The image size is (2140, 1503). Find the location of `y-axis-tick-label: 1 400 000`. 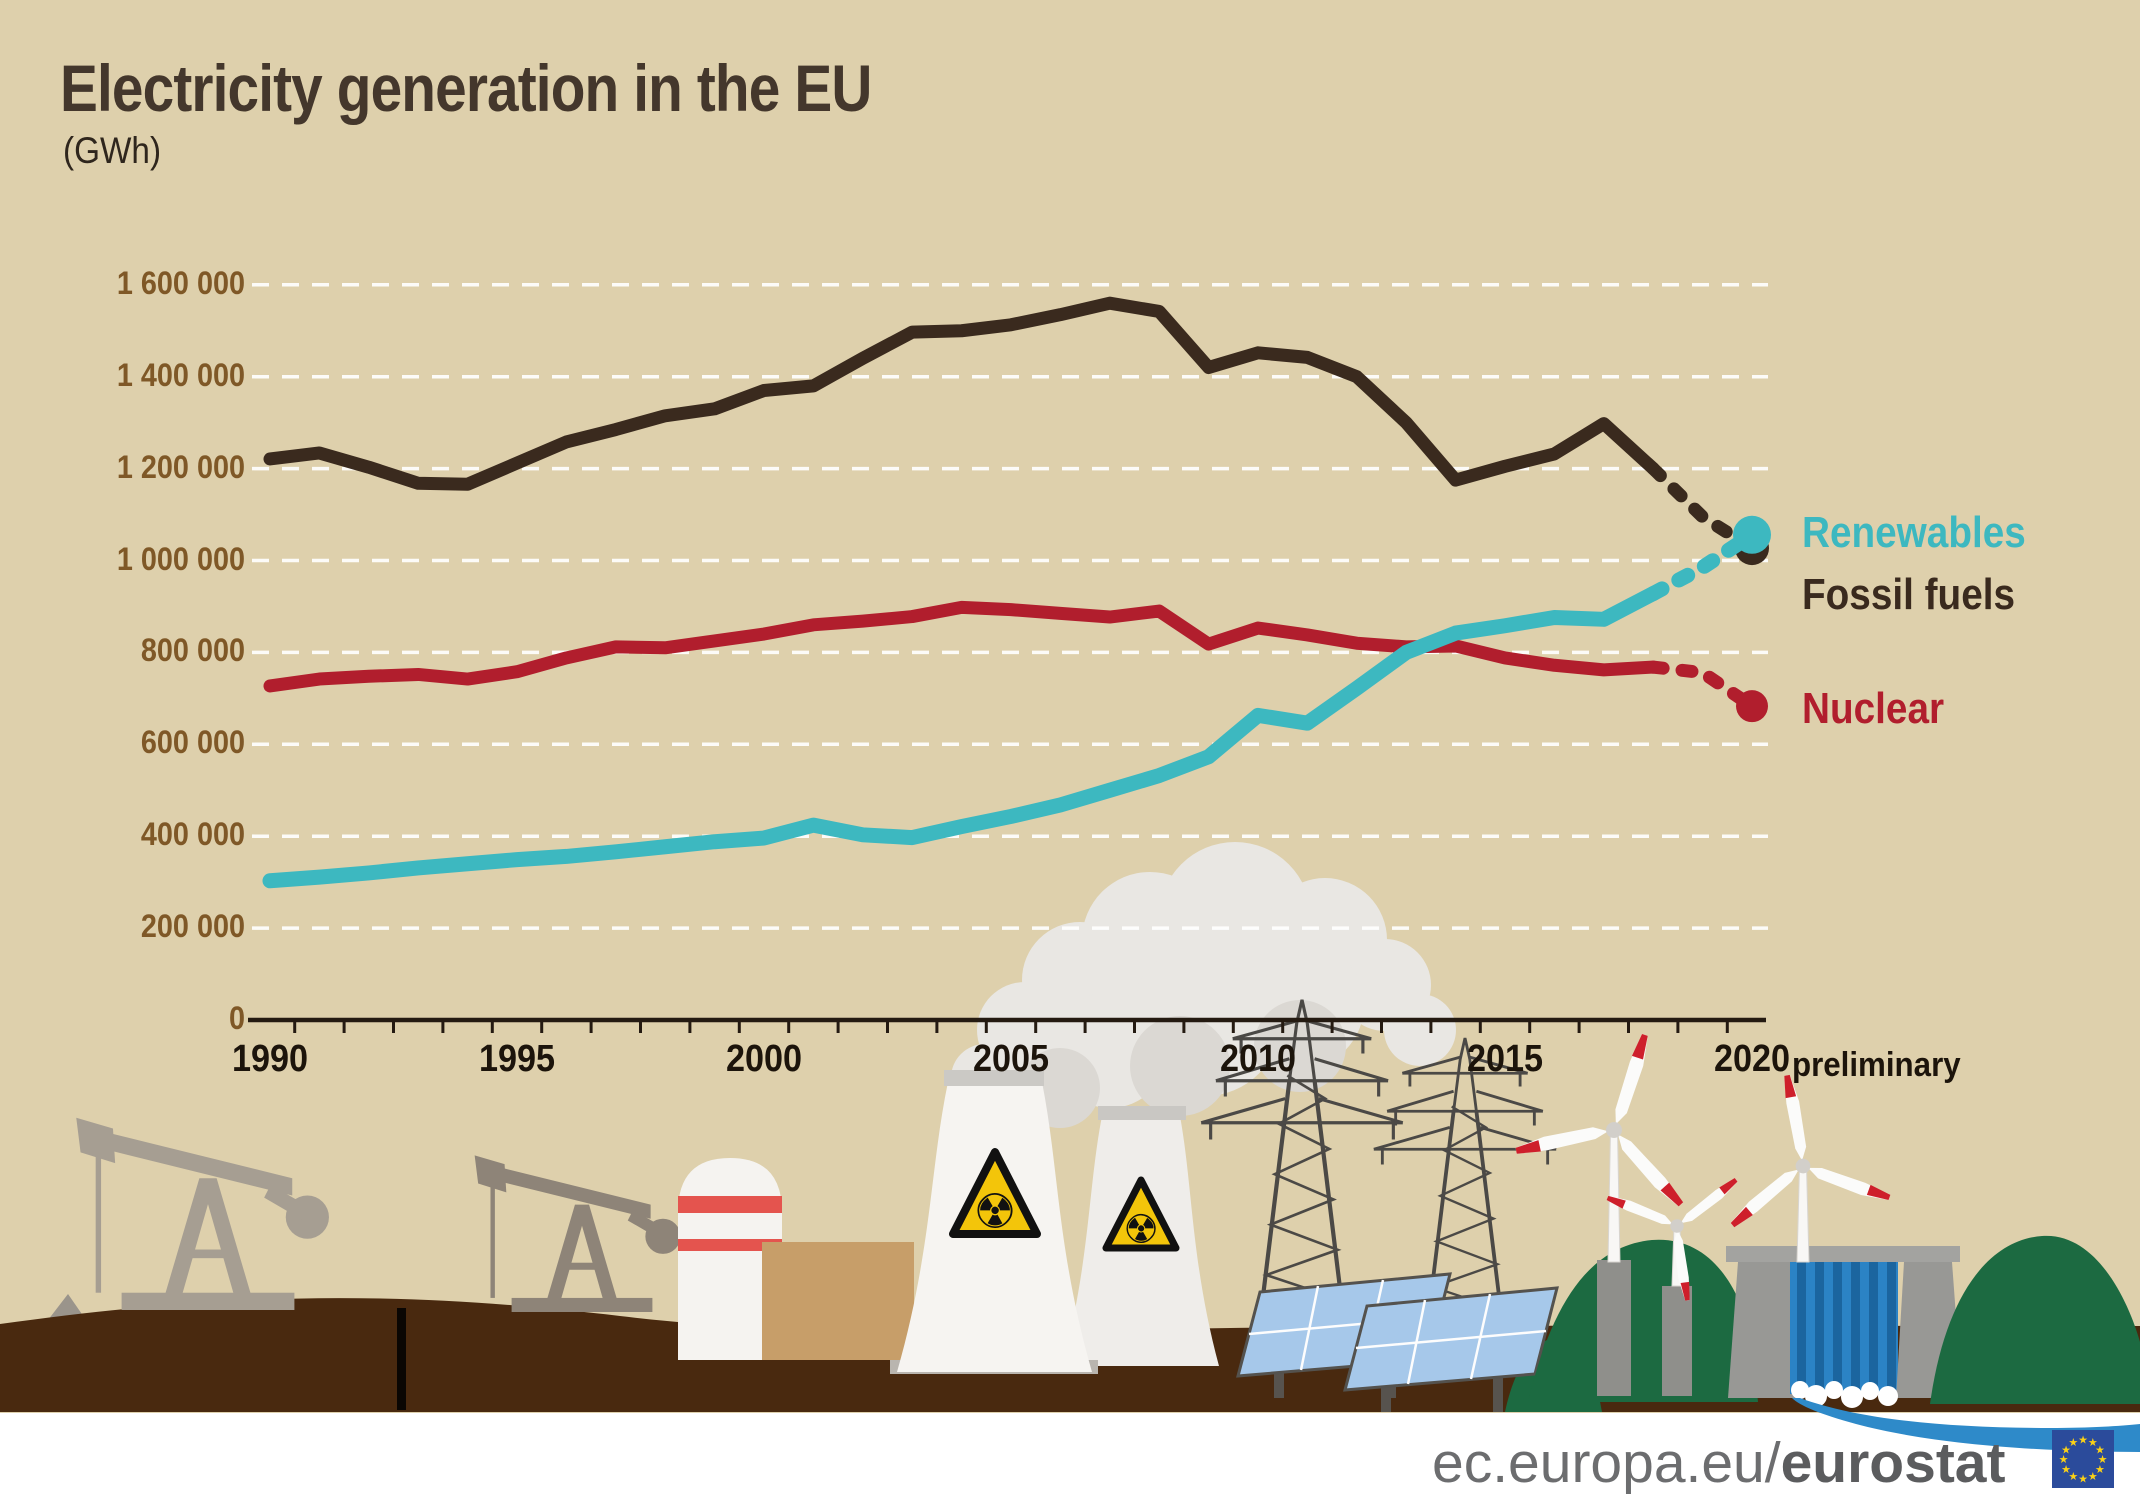

y-axis-tick-label: 1 400 000 is located at coordinates (180, 374).